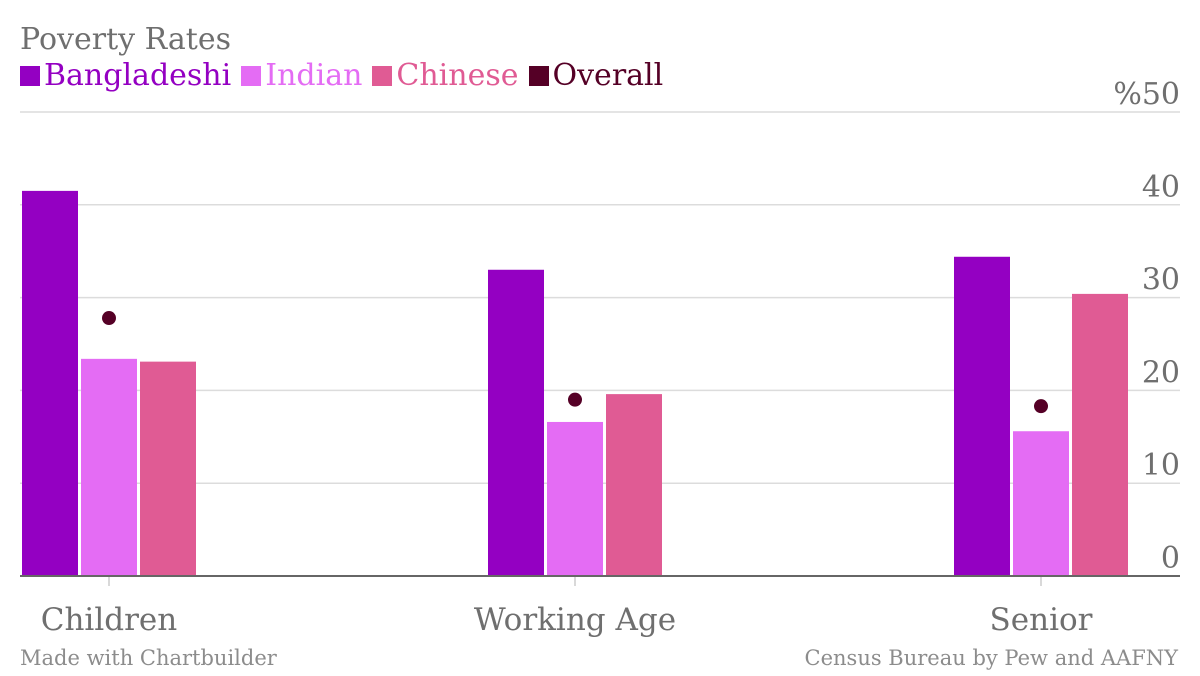  Describe the element at coordinates (457, 75) in the screenshot. I see `legend-label-chinese: Chinese` at that location.